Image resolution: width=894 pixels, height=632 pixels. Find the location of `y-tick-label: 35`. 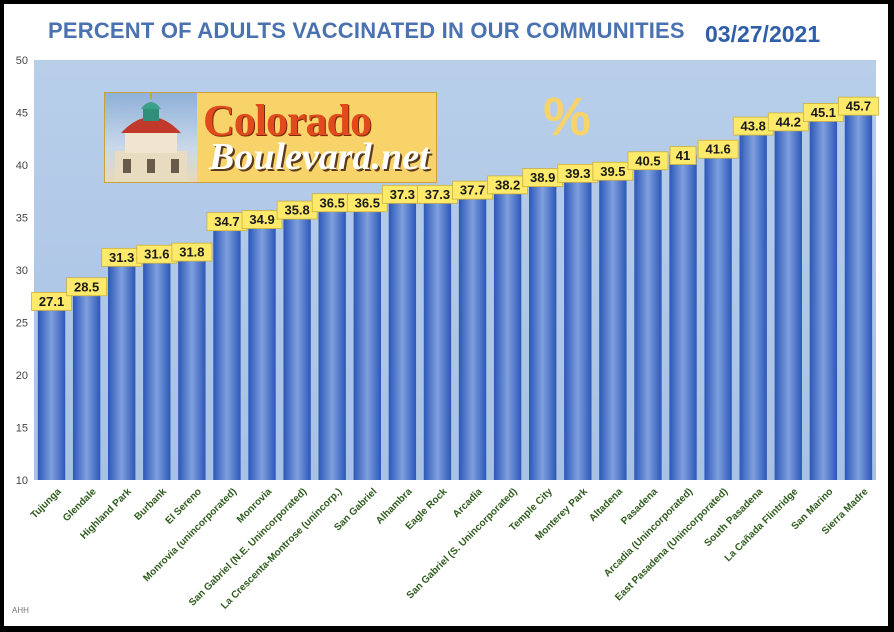

y-tick-label: 35 is located at coordinates (22, 219).